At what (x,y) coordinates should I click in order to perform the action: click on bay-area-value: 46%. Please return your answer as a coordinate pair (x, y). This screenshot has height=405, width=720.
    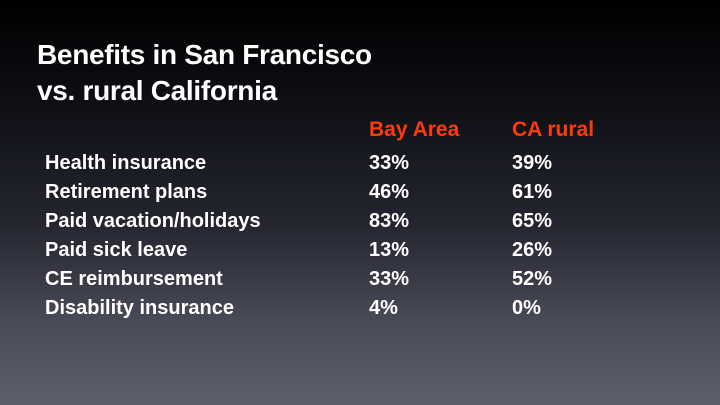
    Looking at the image, I should click on (389, 192).